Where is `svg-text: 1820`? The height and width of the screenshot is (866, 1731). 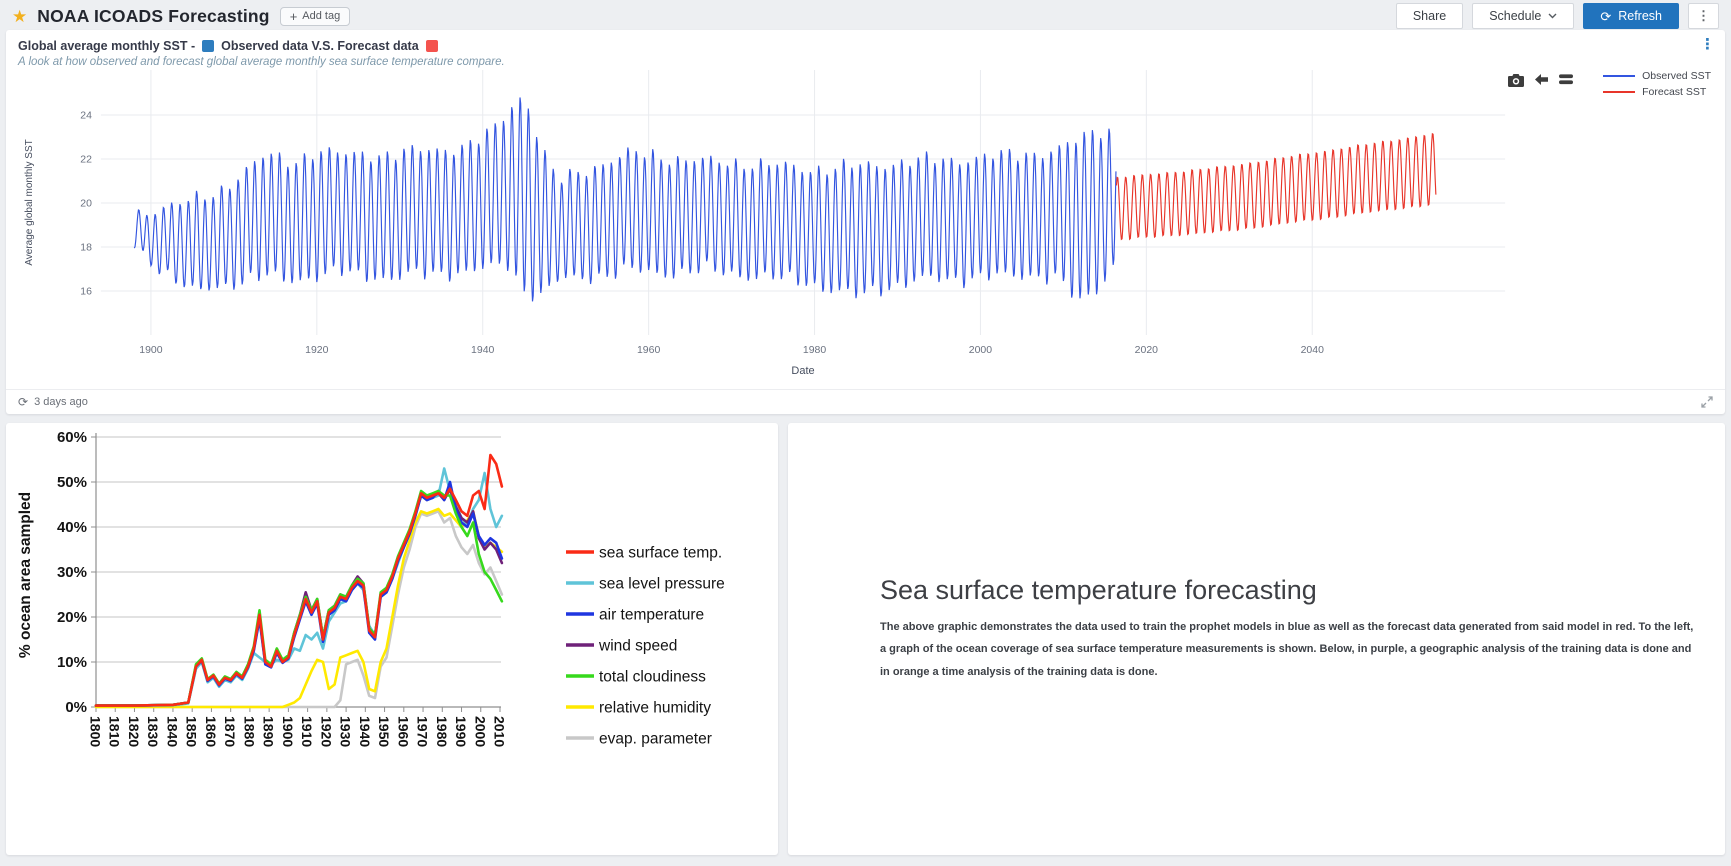
svg-text: 1820 is located at coordinates (134, 731).